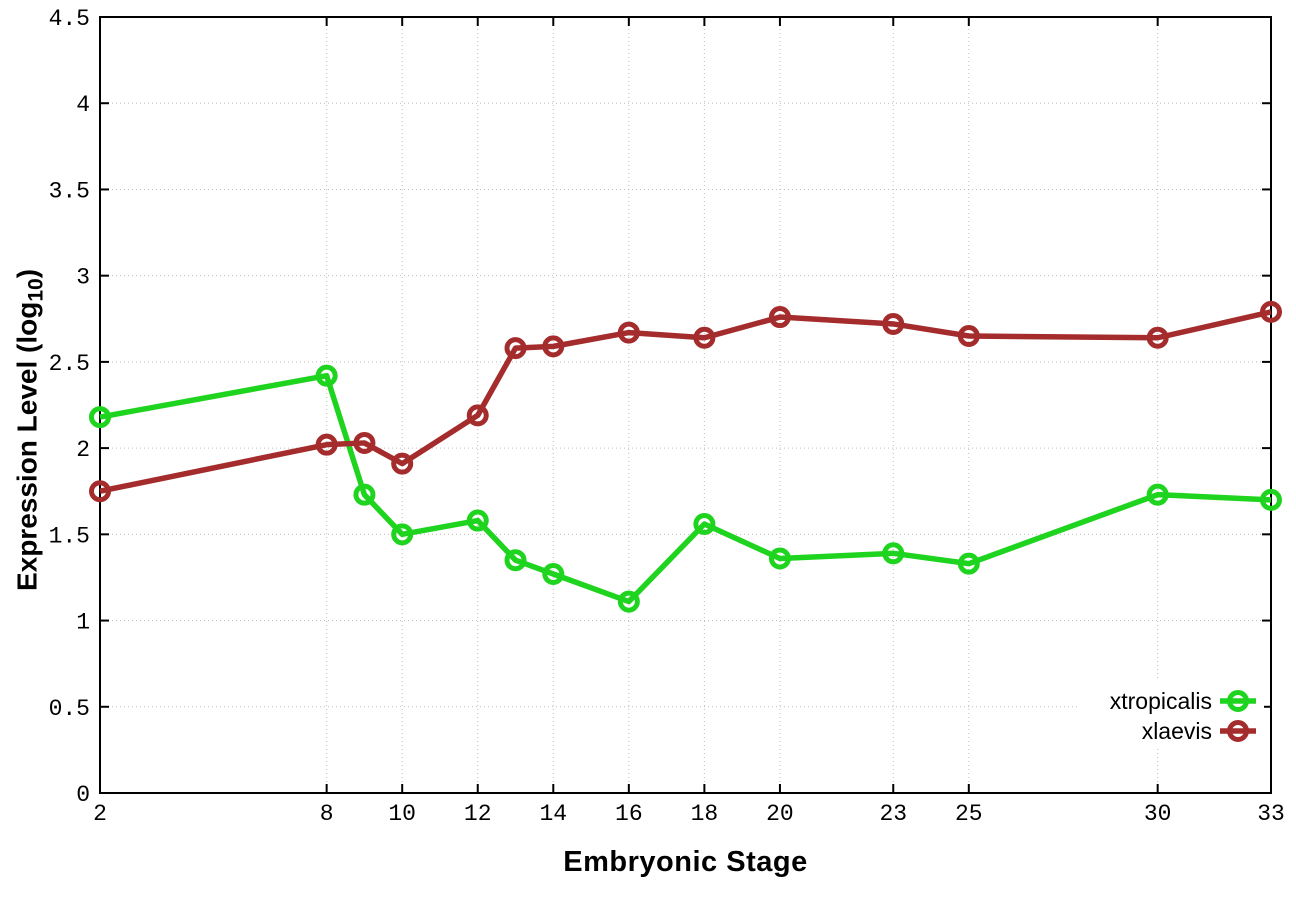 Image resolution: width=1296 pixels, height=907 pixels. I want to click on y-tick-label: 3.5, so click(69, 191).